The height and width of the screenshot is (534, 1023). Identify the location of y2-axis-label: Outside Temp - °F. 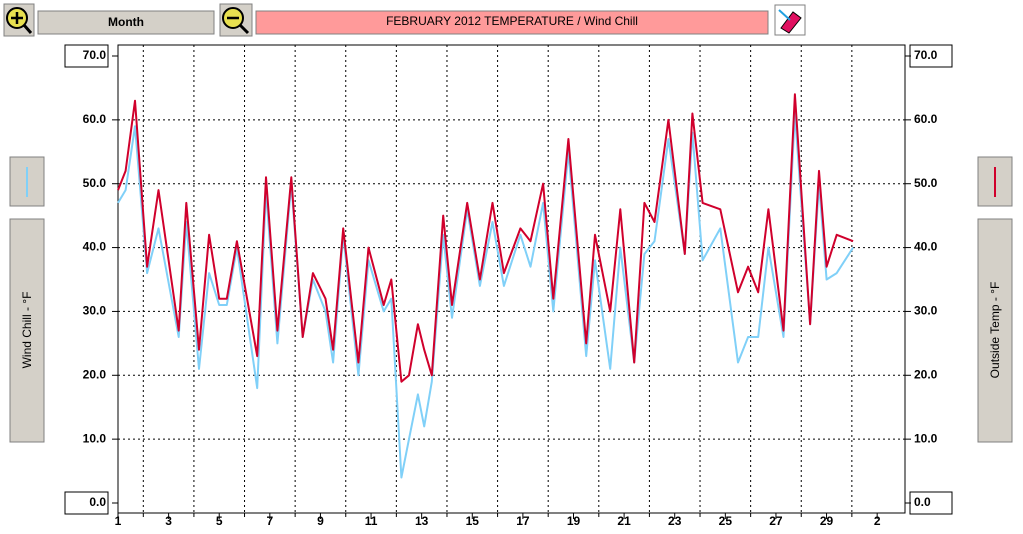
(995, 330).